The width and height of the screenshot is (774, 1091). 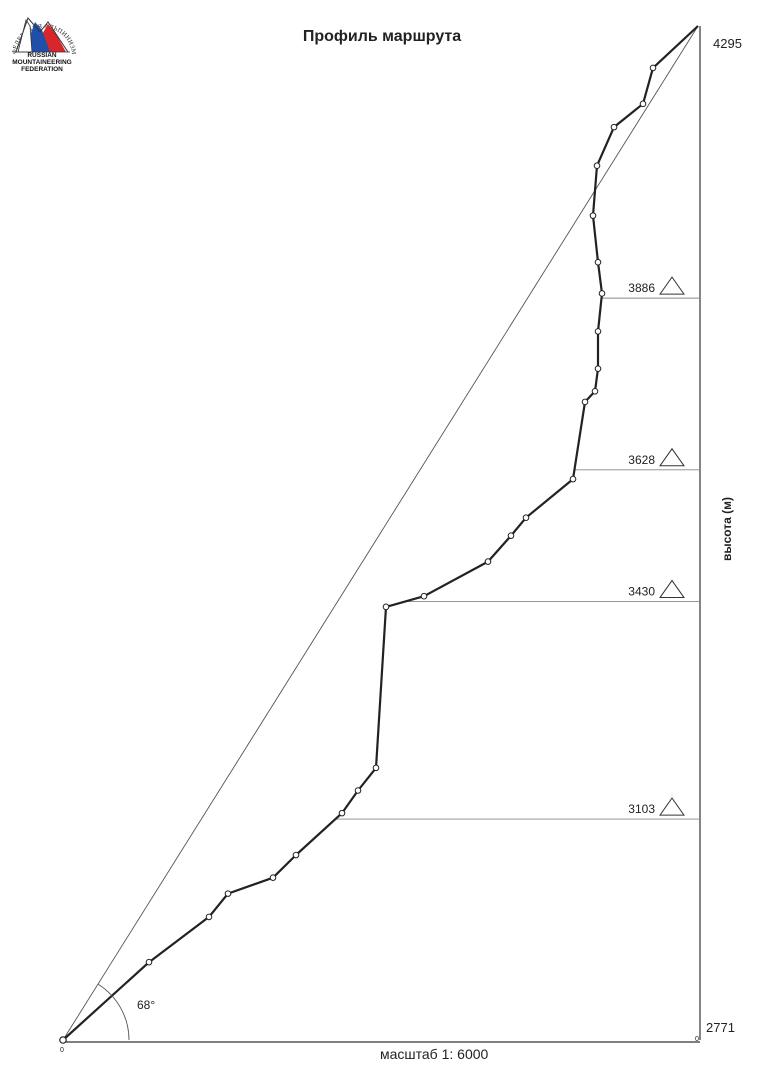 What do you see at coordinates (113, 1012) in the screenshot?
I see `slope-angle-arc` at bounding box center [113, 1012].